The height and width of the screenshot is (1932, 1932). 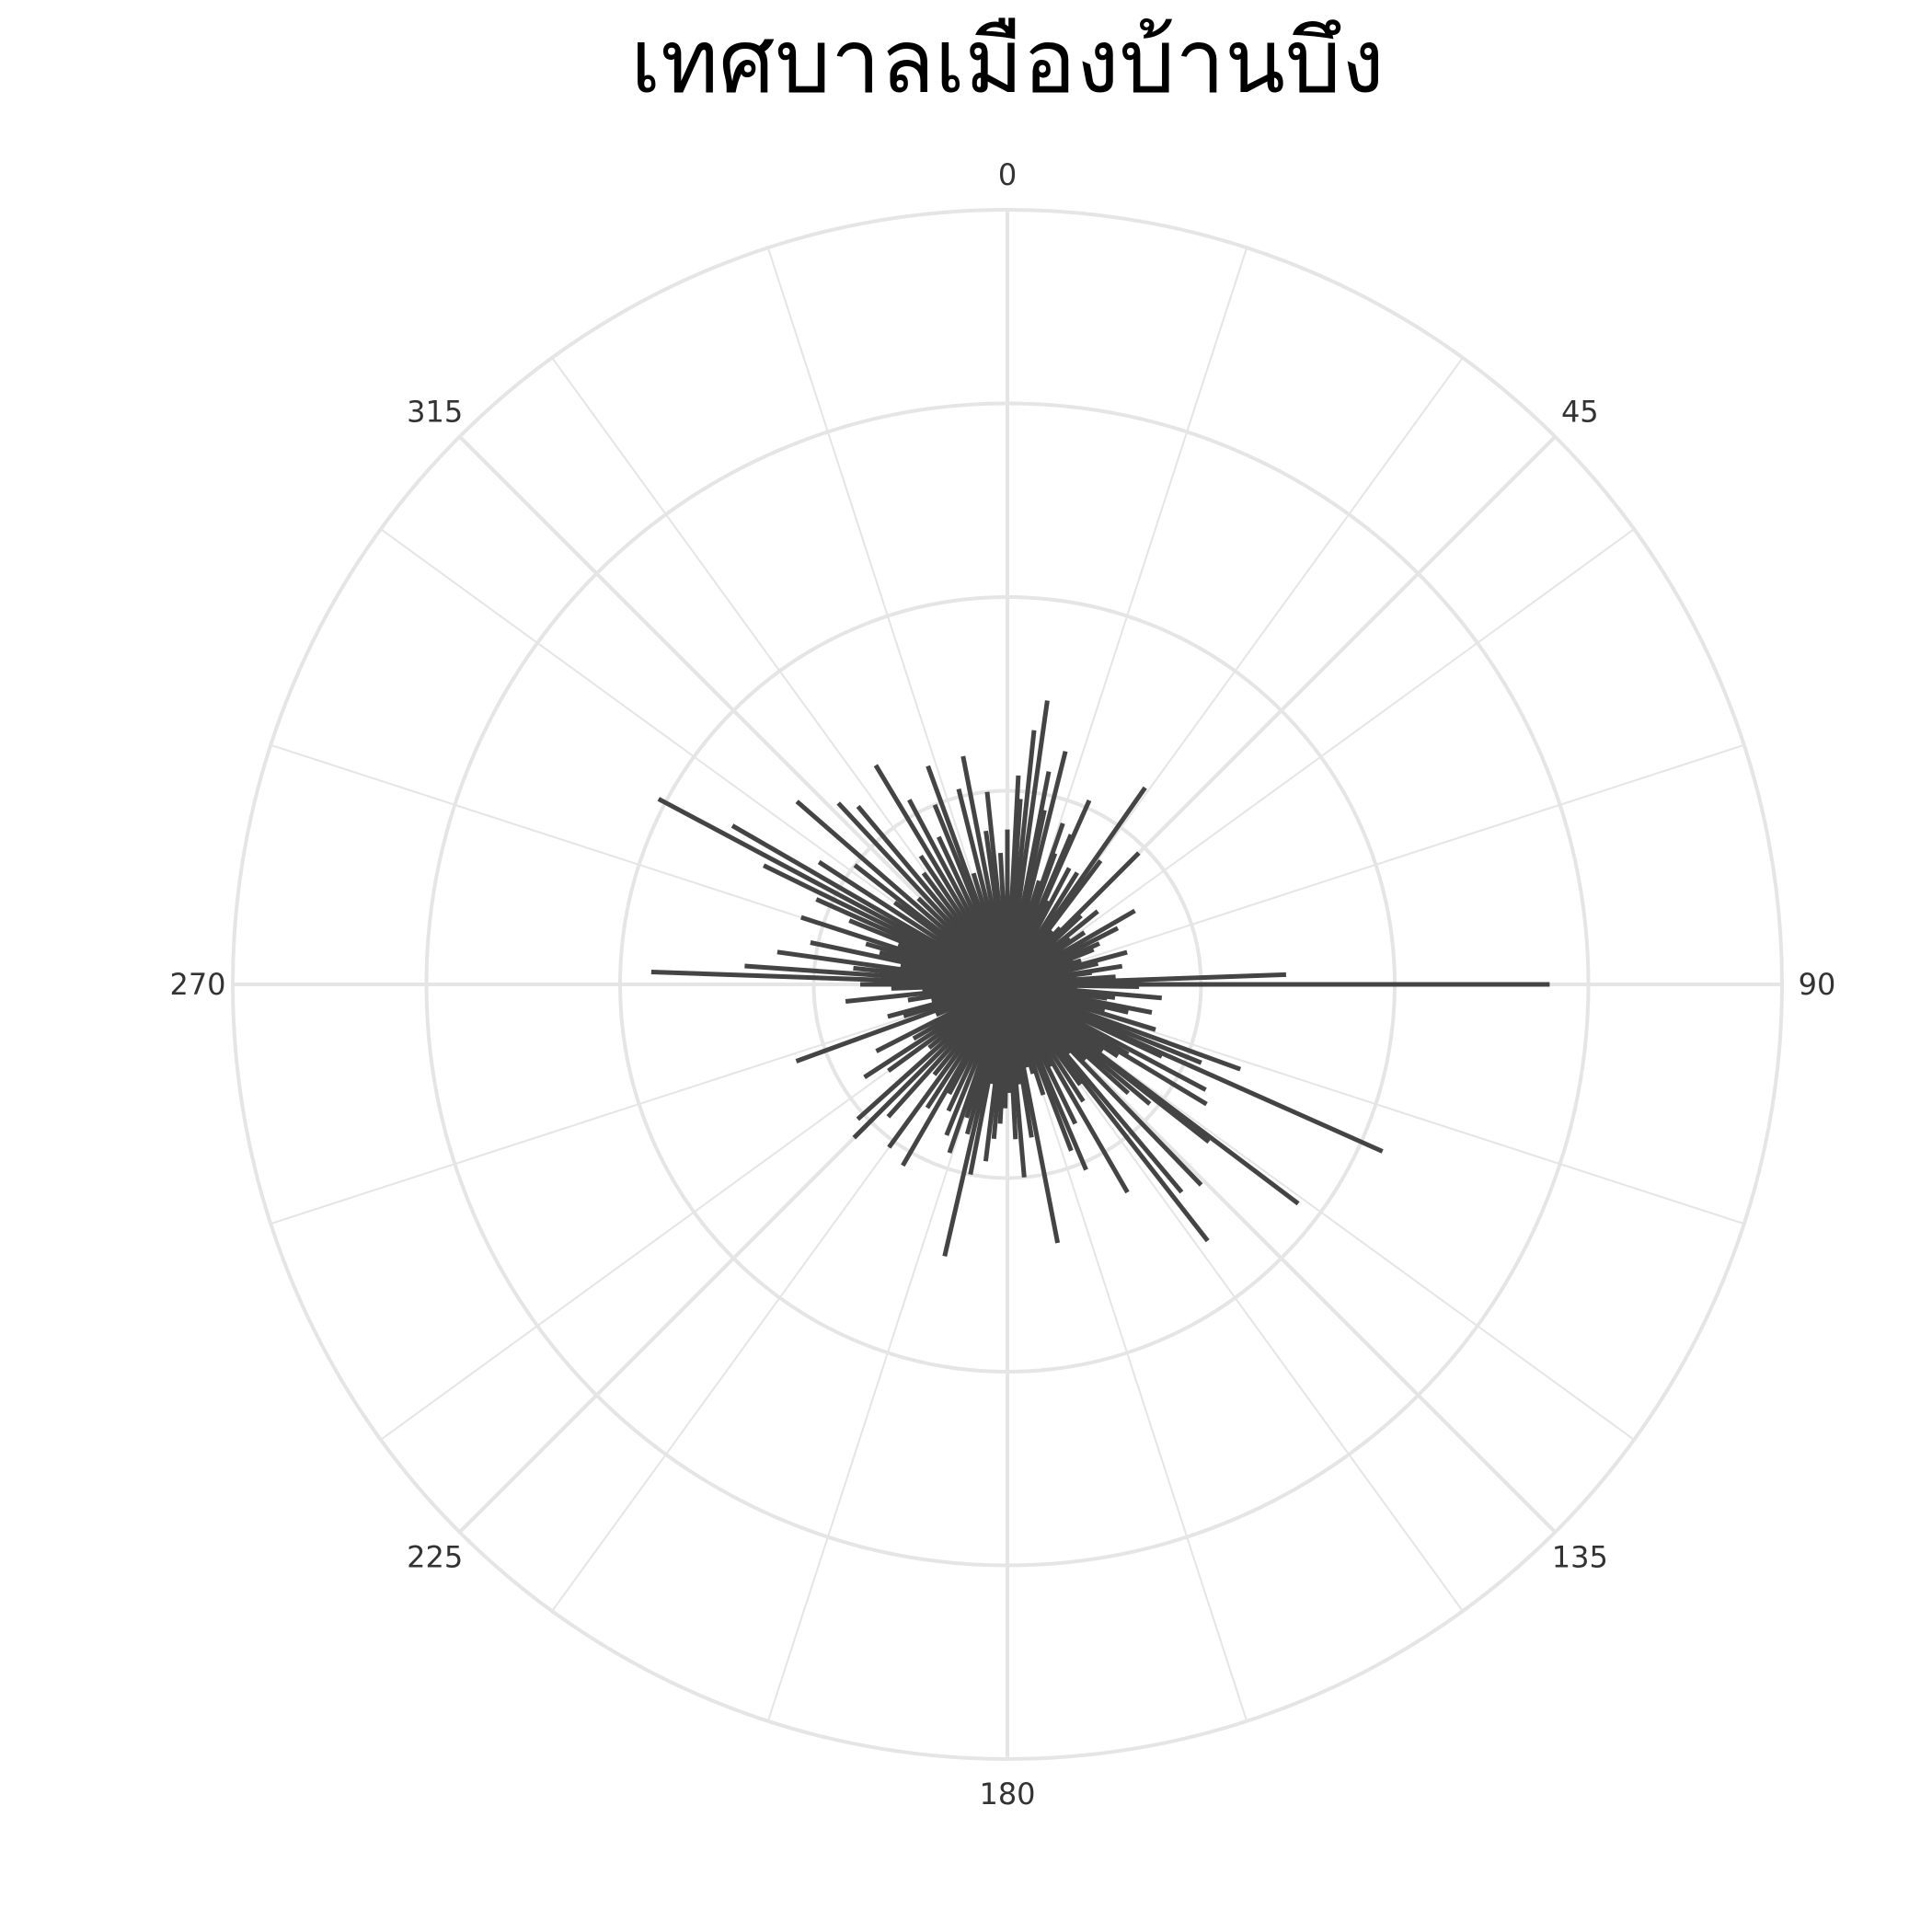 I want to click on angular-tick-label: 315, so click(x=435, y=412).